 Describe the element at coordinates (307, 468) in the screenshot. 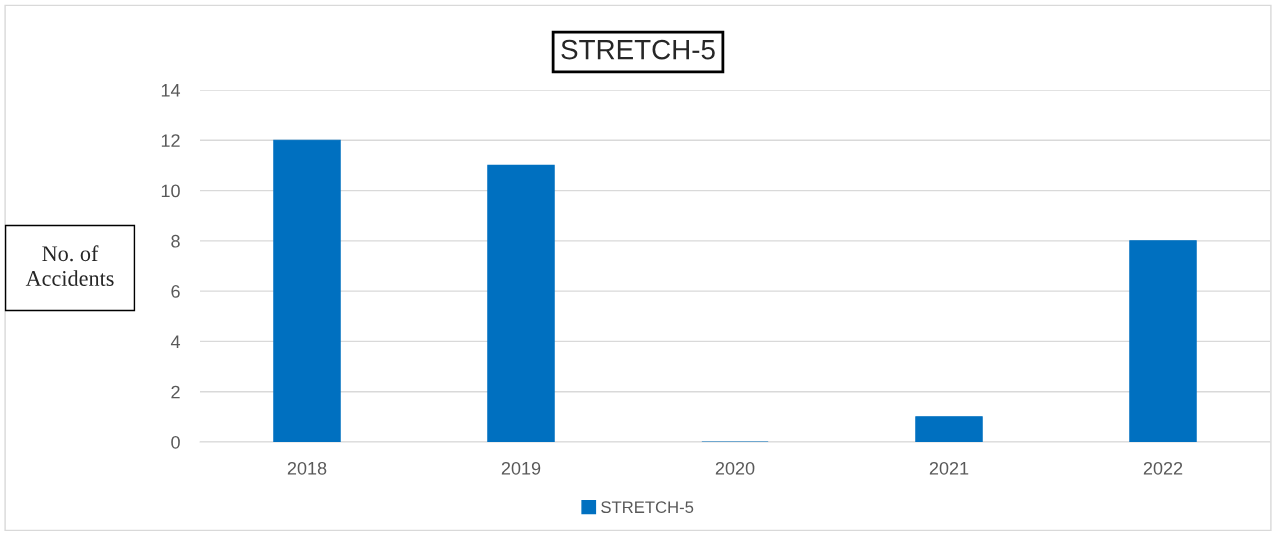

I see `x-tick-label: 2018` at that location.